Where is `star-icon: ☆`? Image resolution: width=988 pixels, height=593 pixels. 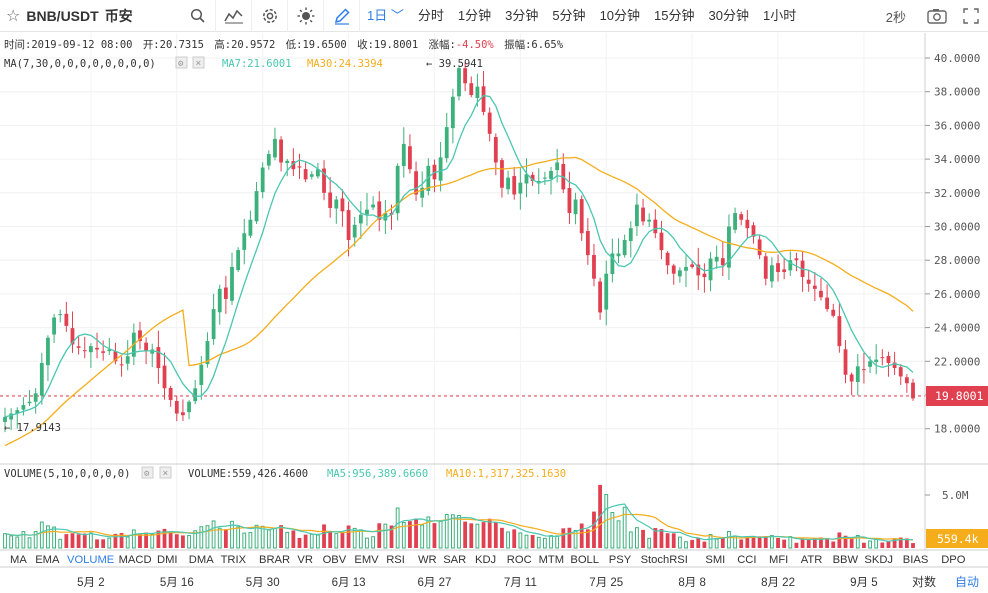
star-icon: ☆ is located at coordinates (13, 16).